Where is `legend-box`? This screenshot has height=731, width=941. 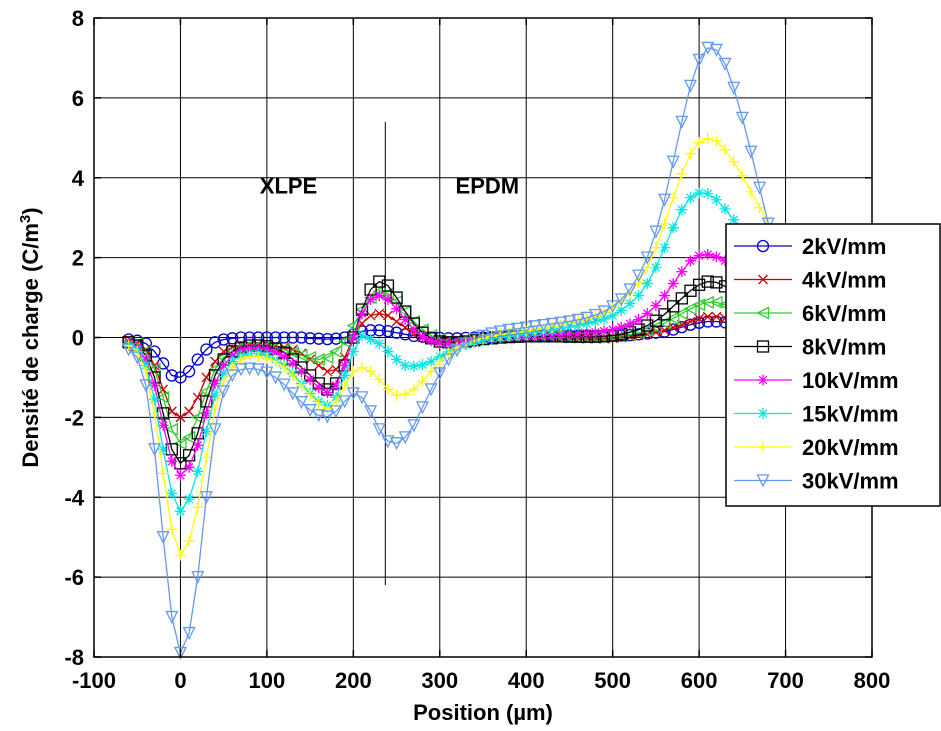
legend-box is located at coordinates (833, 365).